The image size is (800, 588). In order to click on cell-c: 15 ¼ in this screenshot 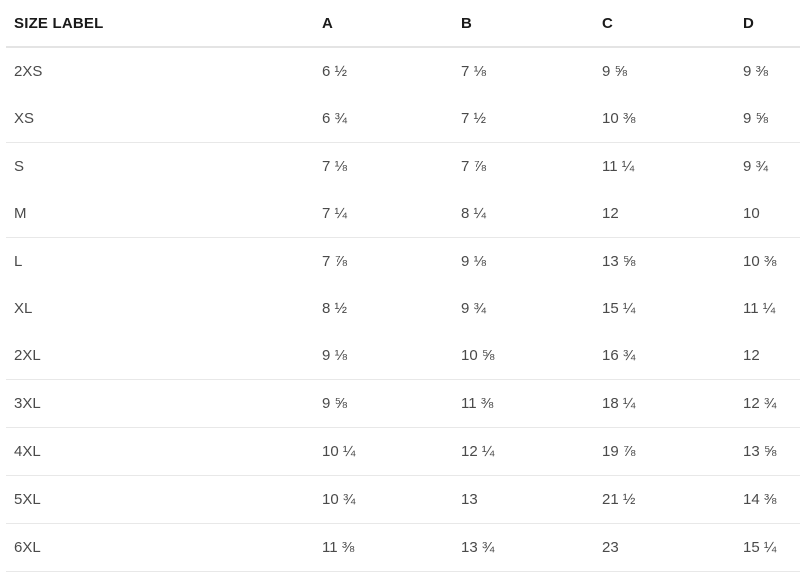, I will do `click(619, 308)`.